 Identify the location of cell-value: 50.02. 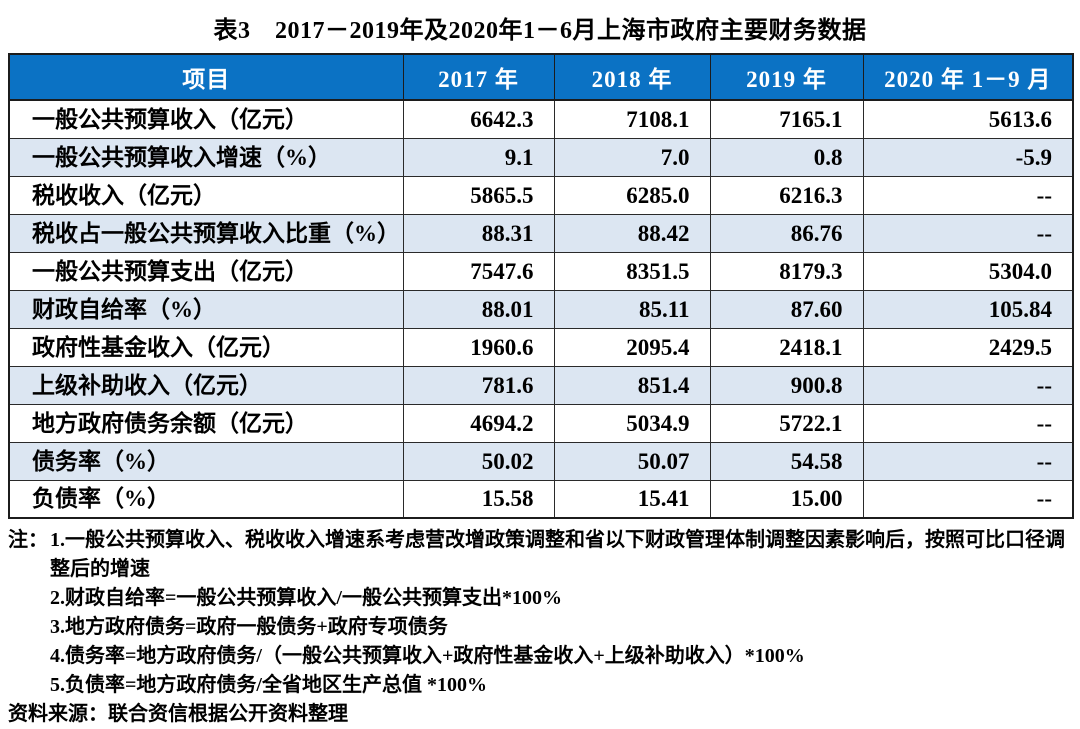
(478, 461).